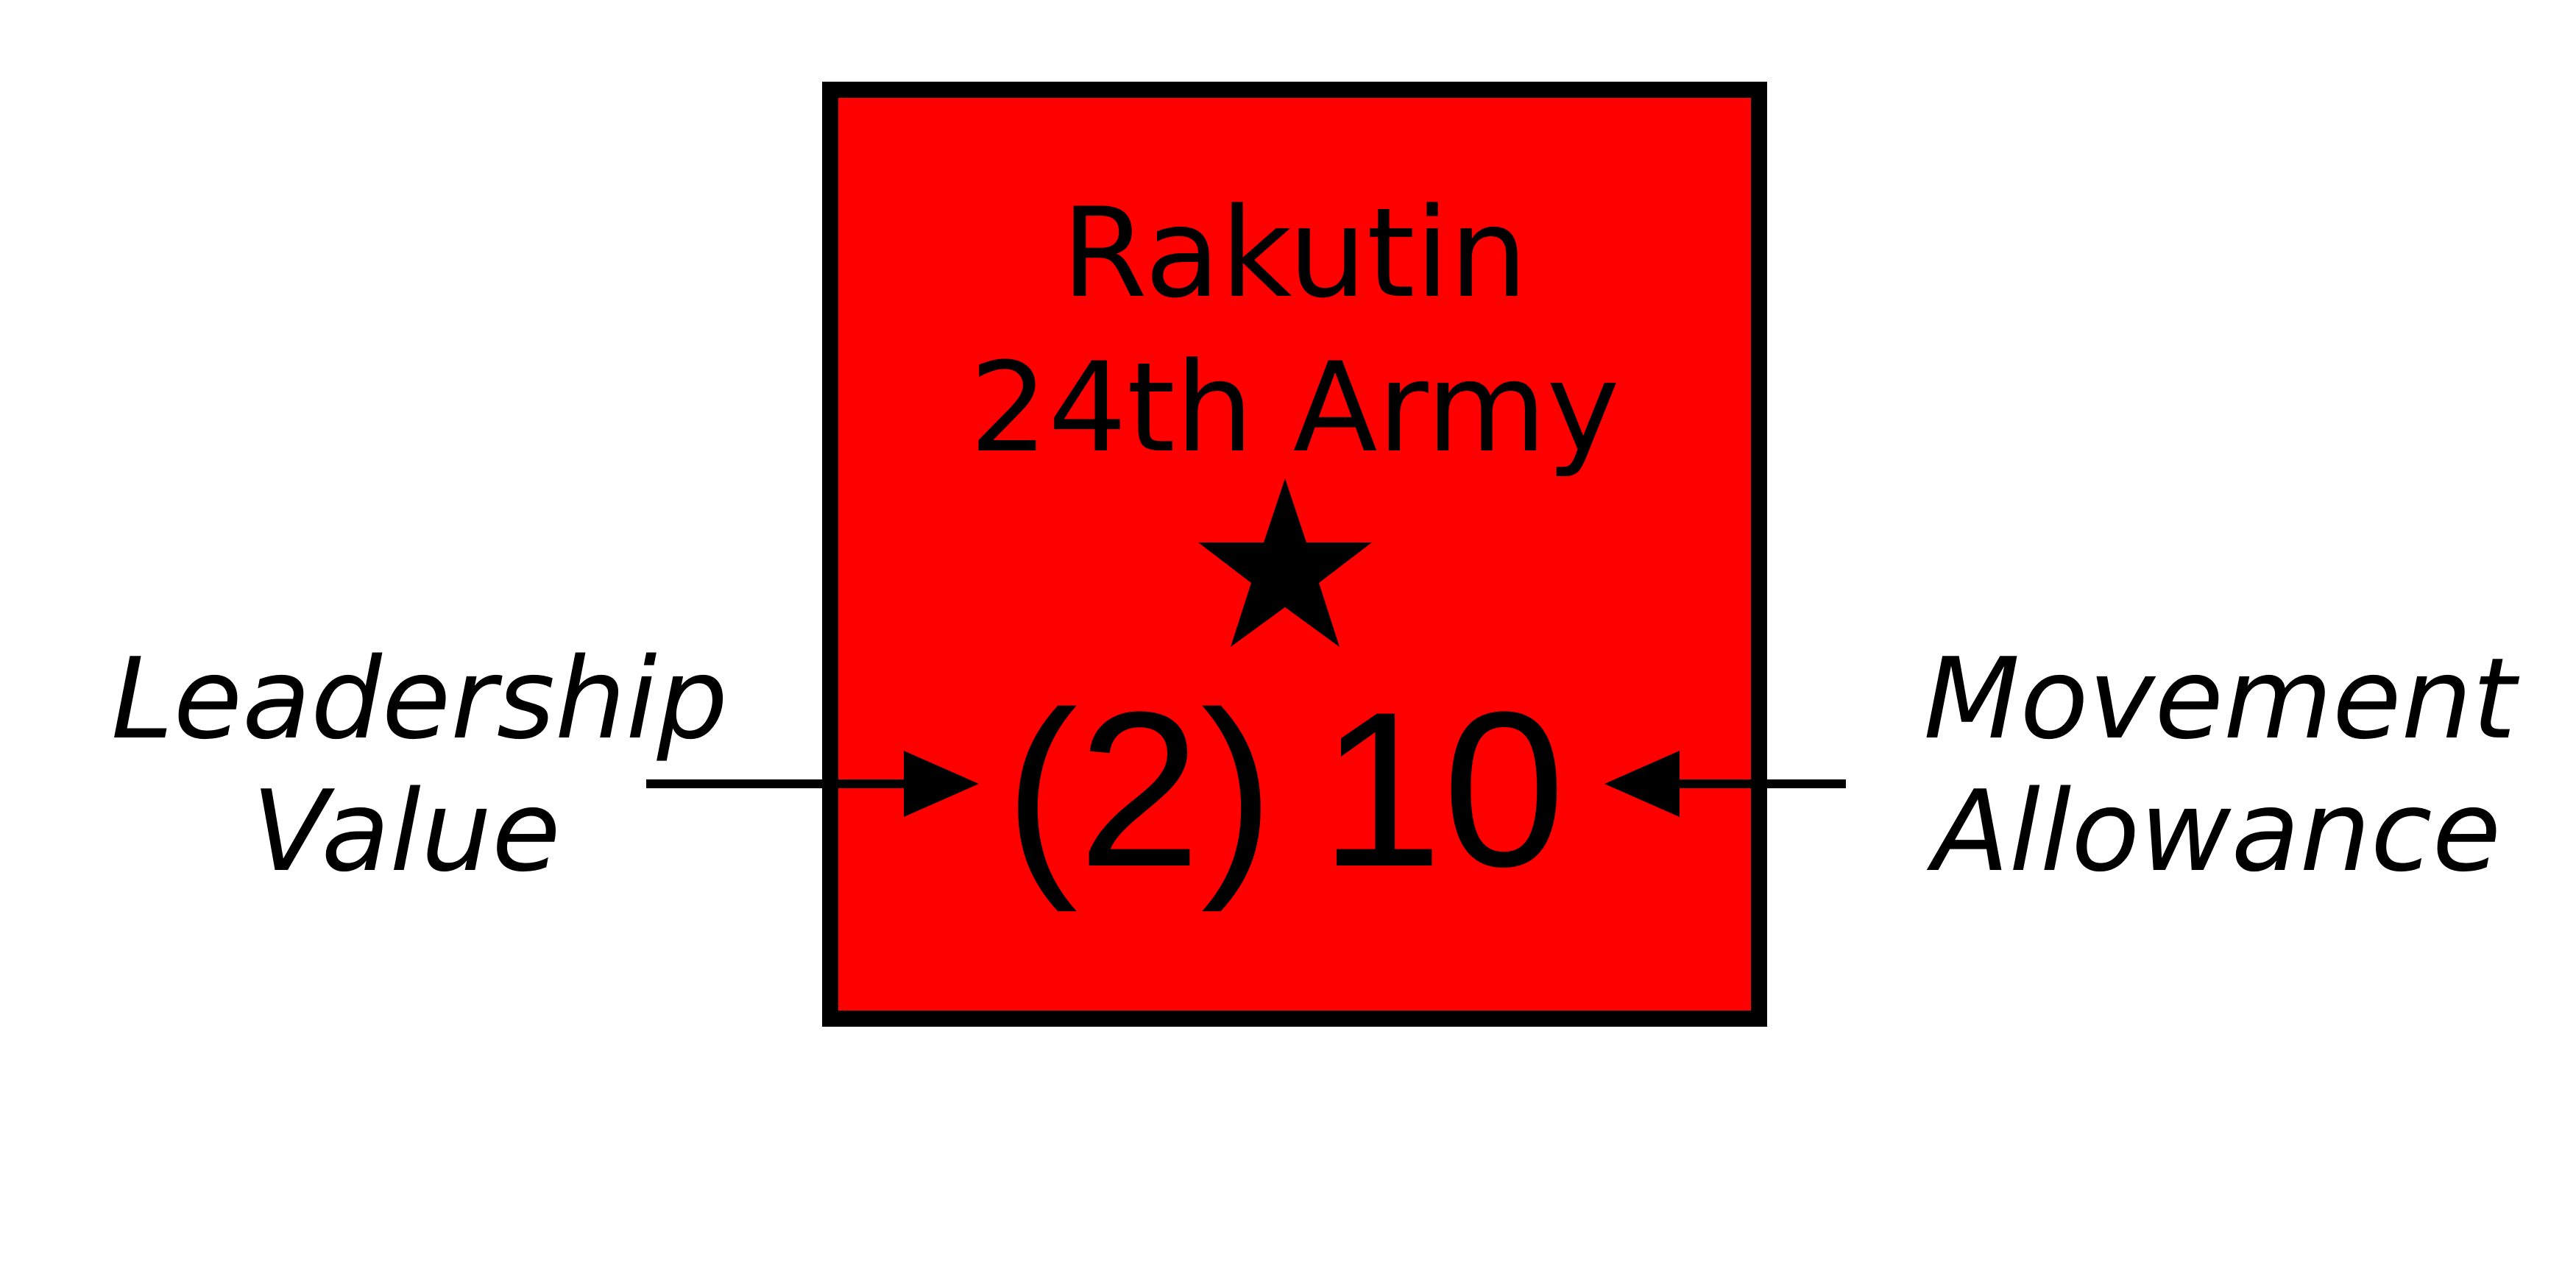 The width and height of the screenshot is (2576, 1288). I want to click on commander-name: Rakutin, so click(1294, 253).